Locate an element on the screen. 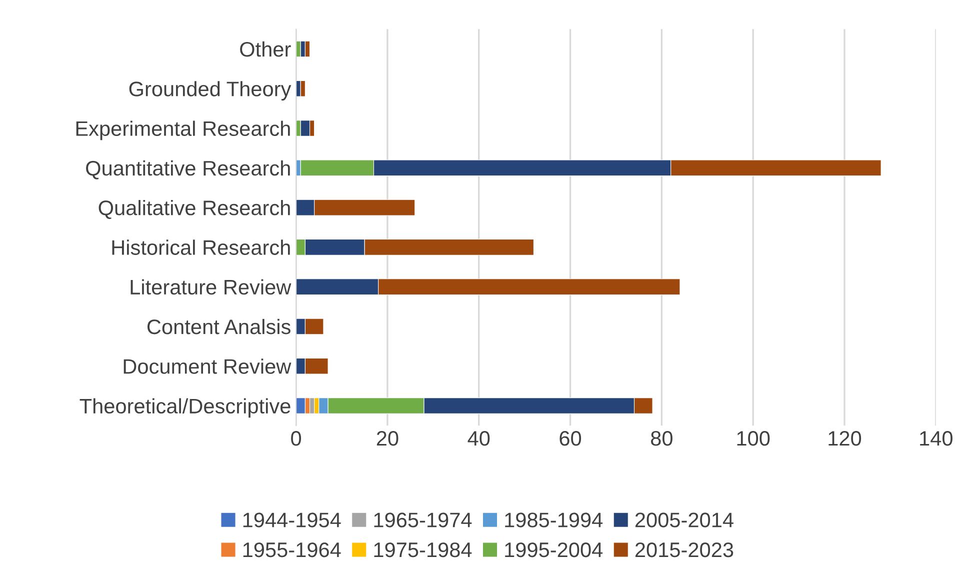 The width and height of the screenshot is (955, 583). legend-label: 1995-2004 is located at coordinates (554, 550).